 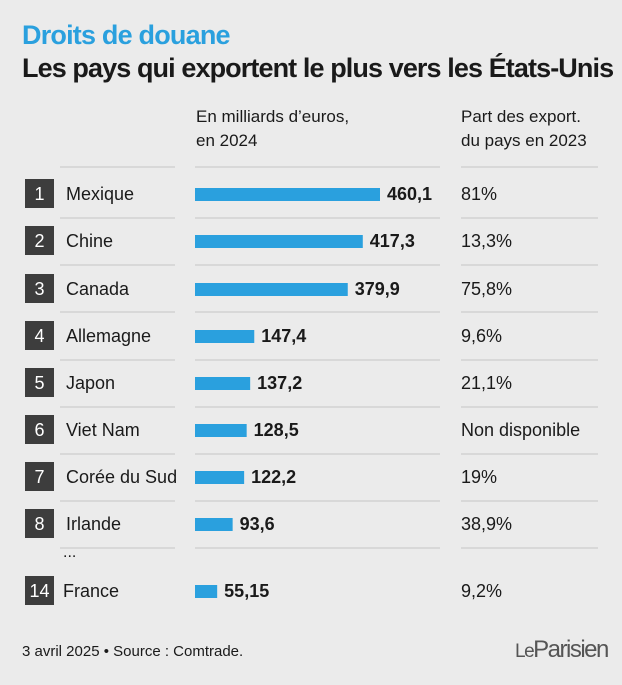 I want to click on share-label: 21,1%, so click(x=486, y=383).